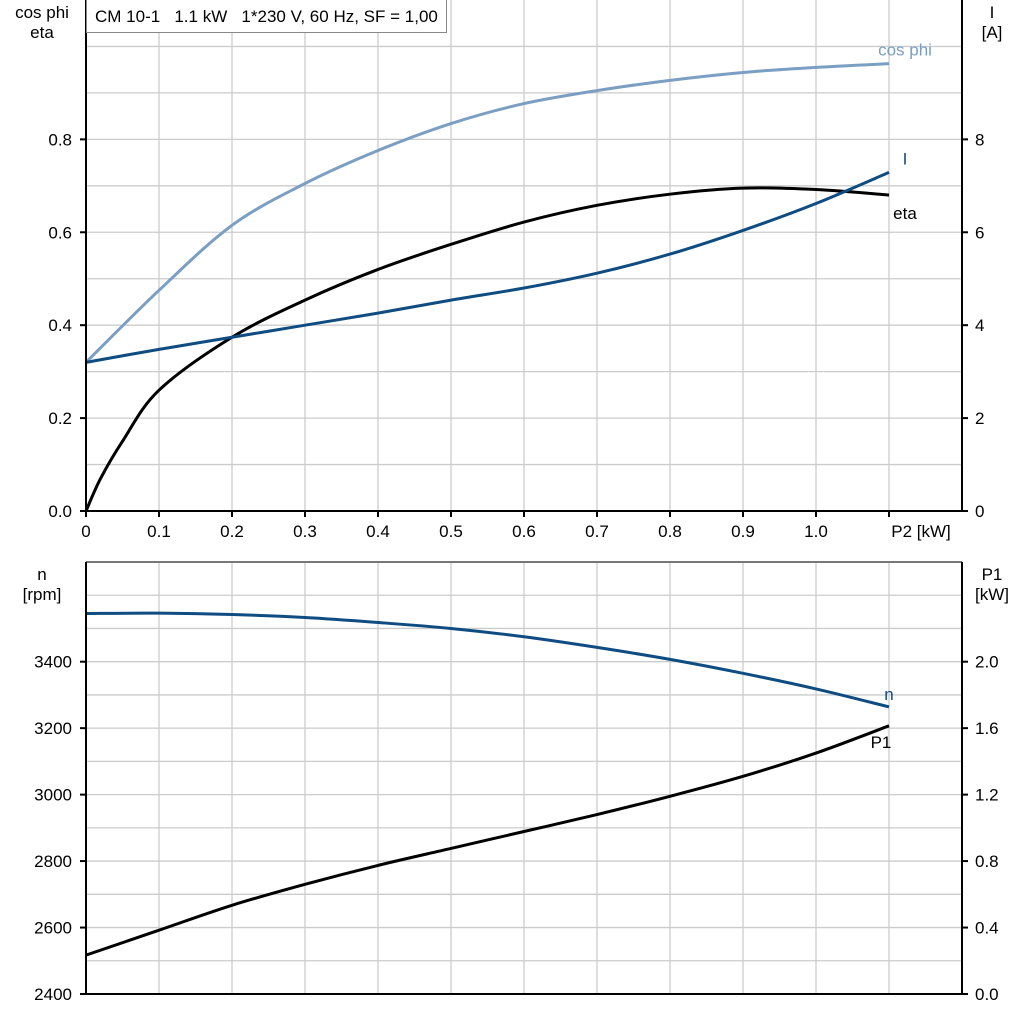  Describe the element at coordinates (232, 531) in the screenshot. I see `x-tick-label: 0.2` at that location.